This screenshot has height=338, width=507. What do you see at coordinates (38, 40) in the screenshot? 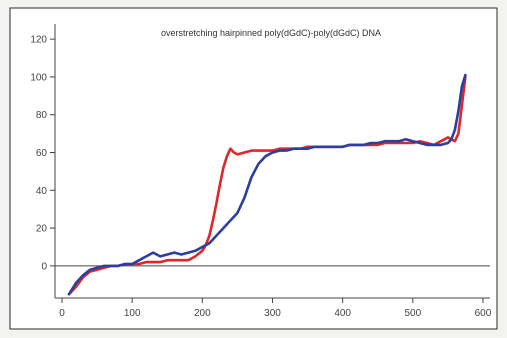
I see `y-tick-label: 120` at bounding box center [38, 40].